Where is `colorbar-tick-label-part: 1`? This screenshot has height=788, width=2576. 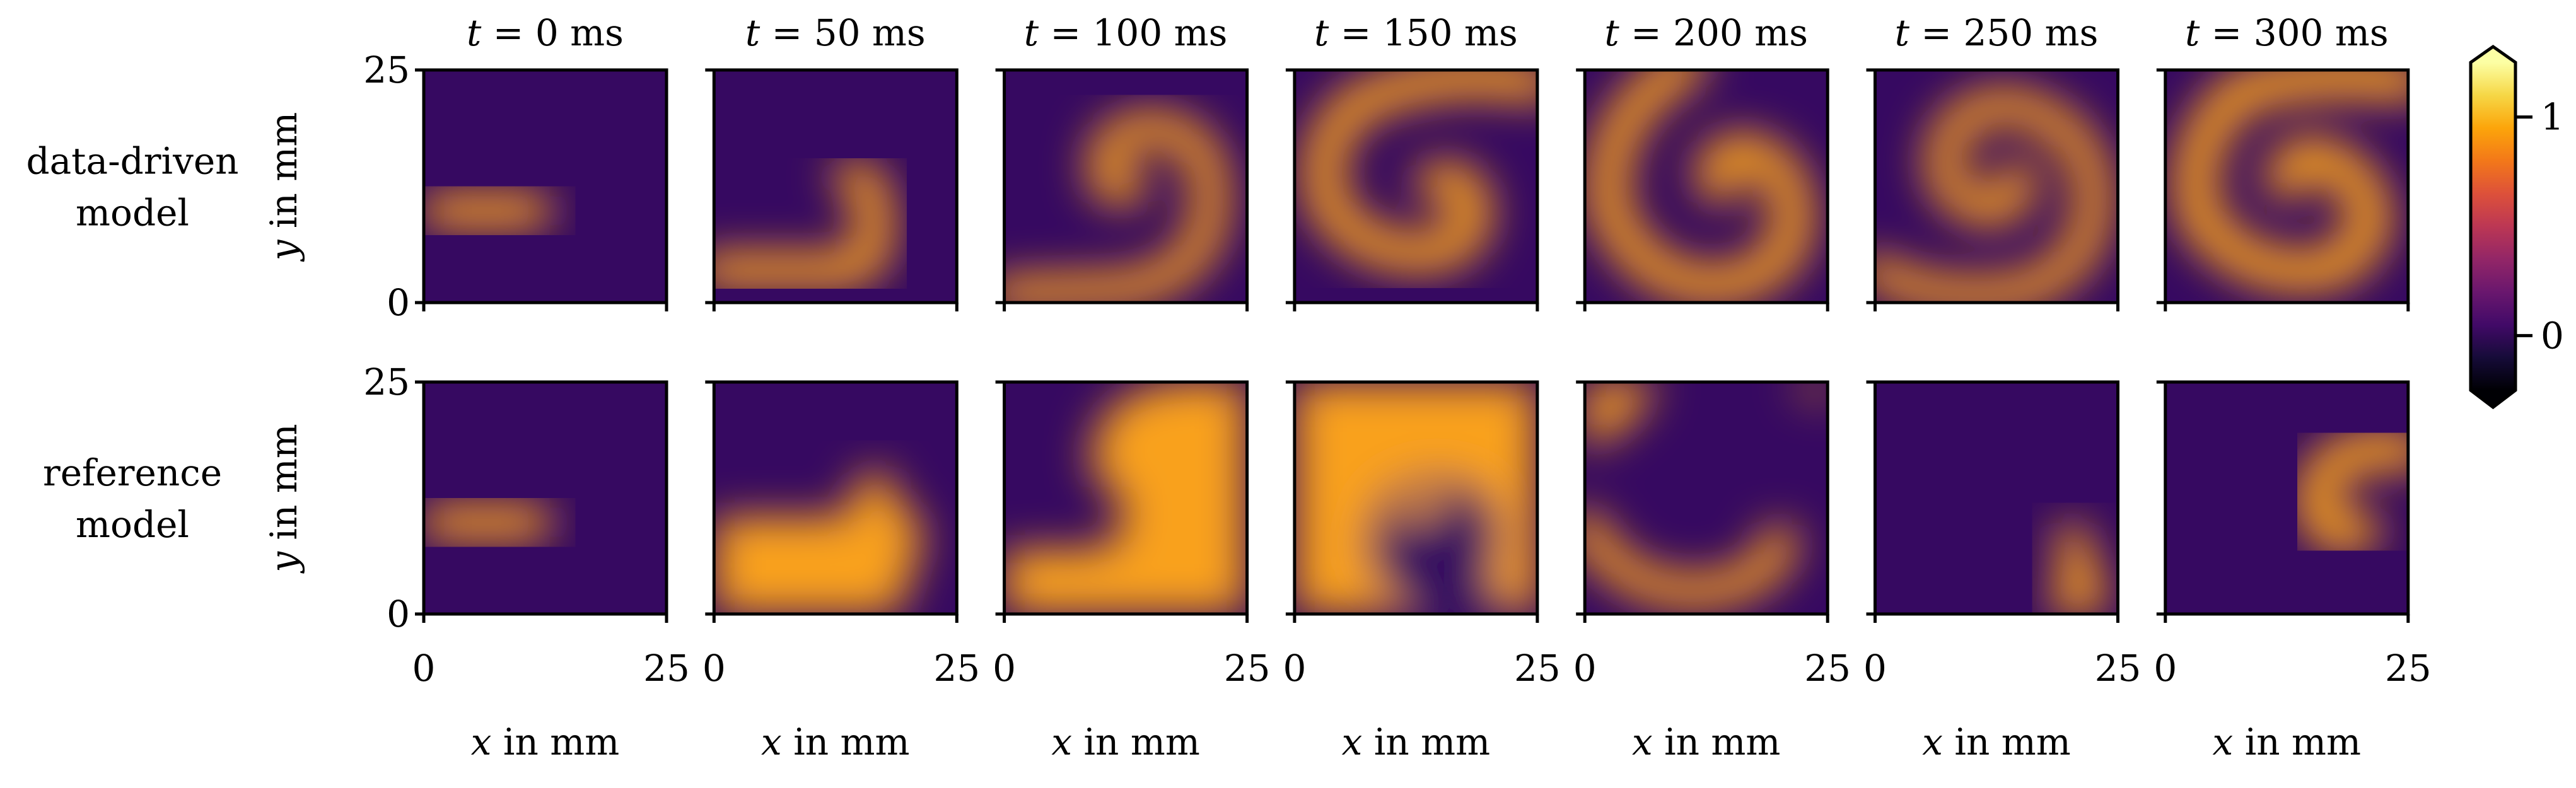
colorbar-tick-label-part: 1 is located at coordinates (2553, 117).